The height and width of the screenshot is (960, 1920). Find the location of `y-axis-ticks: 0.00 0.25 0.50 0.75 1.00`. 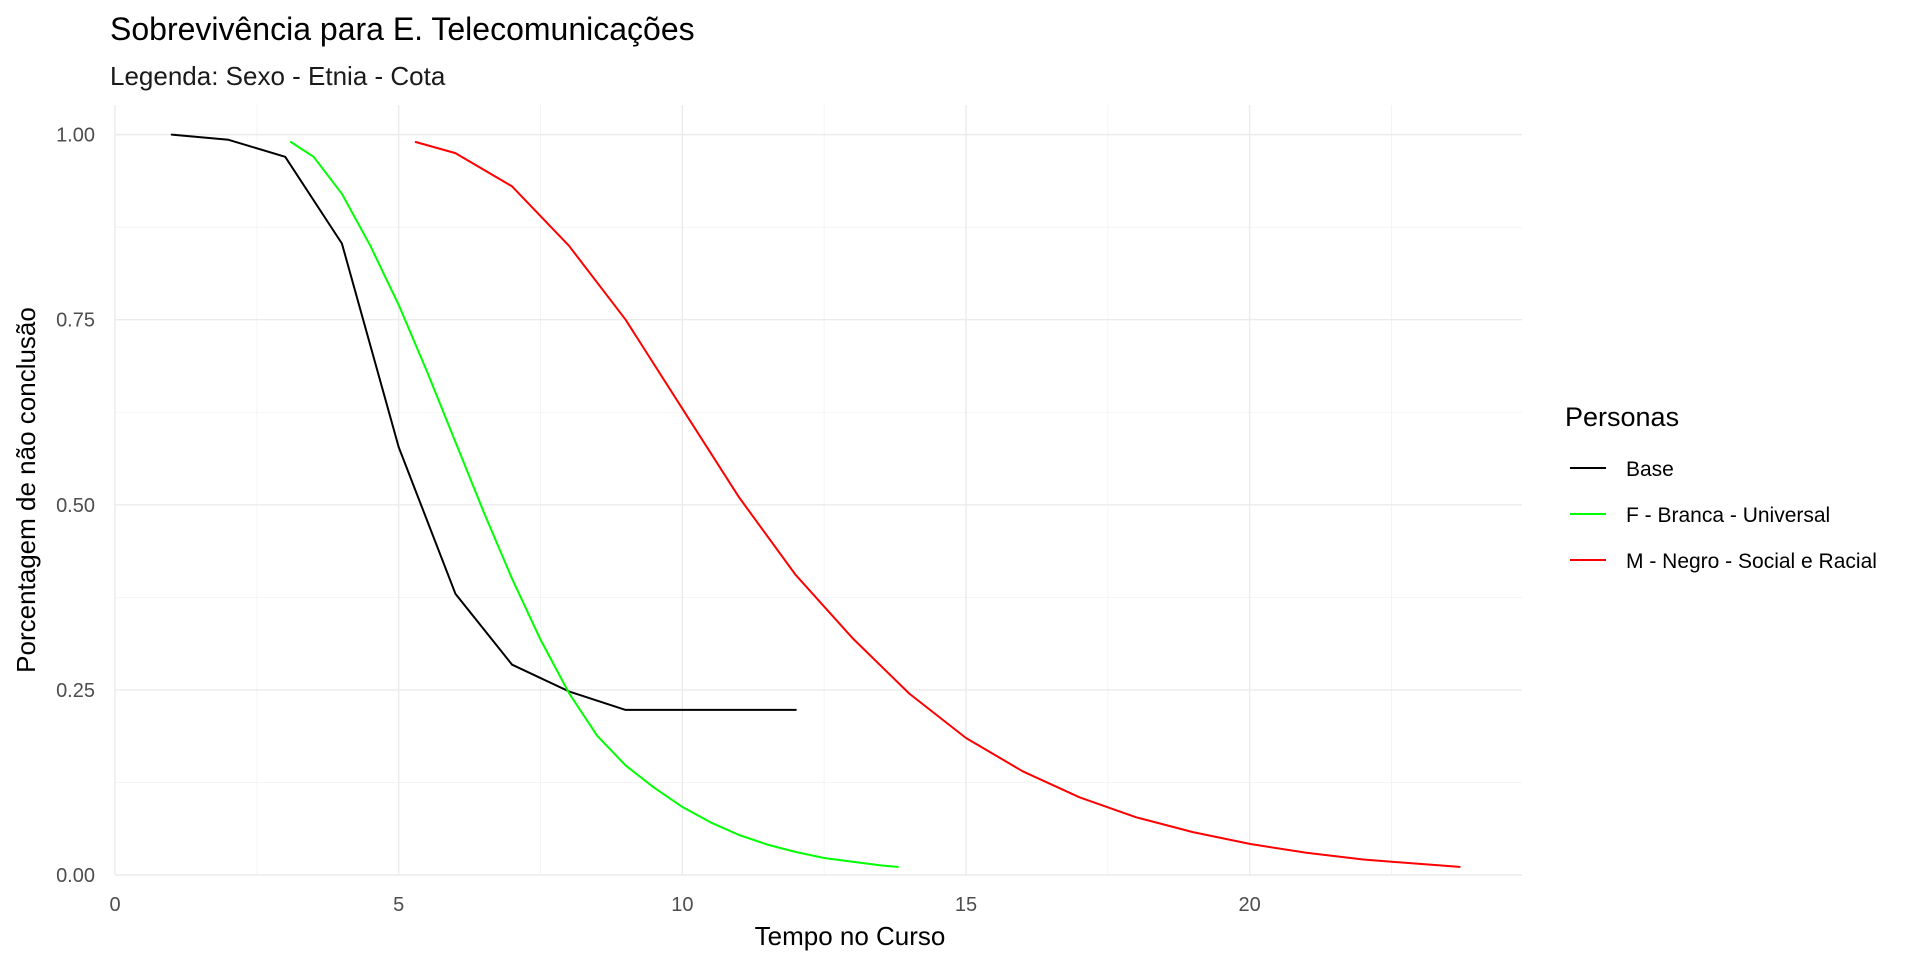

y-axis-ticks: 0.00 0.25 0.50 0.75 1.00 is located at coordinates (75, 506).